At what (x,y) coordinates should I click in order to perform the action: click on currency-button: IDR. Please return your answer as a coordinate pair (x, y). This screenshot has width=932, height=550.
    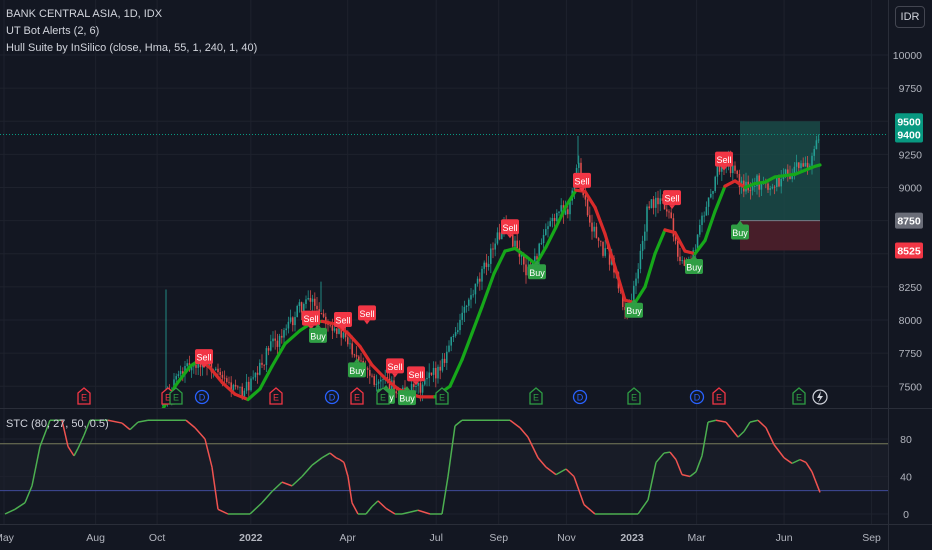
    Looking at the image, I should click on (910, 17).